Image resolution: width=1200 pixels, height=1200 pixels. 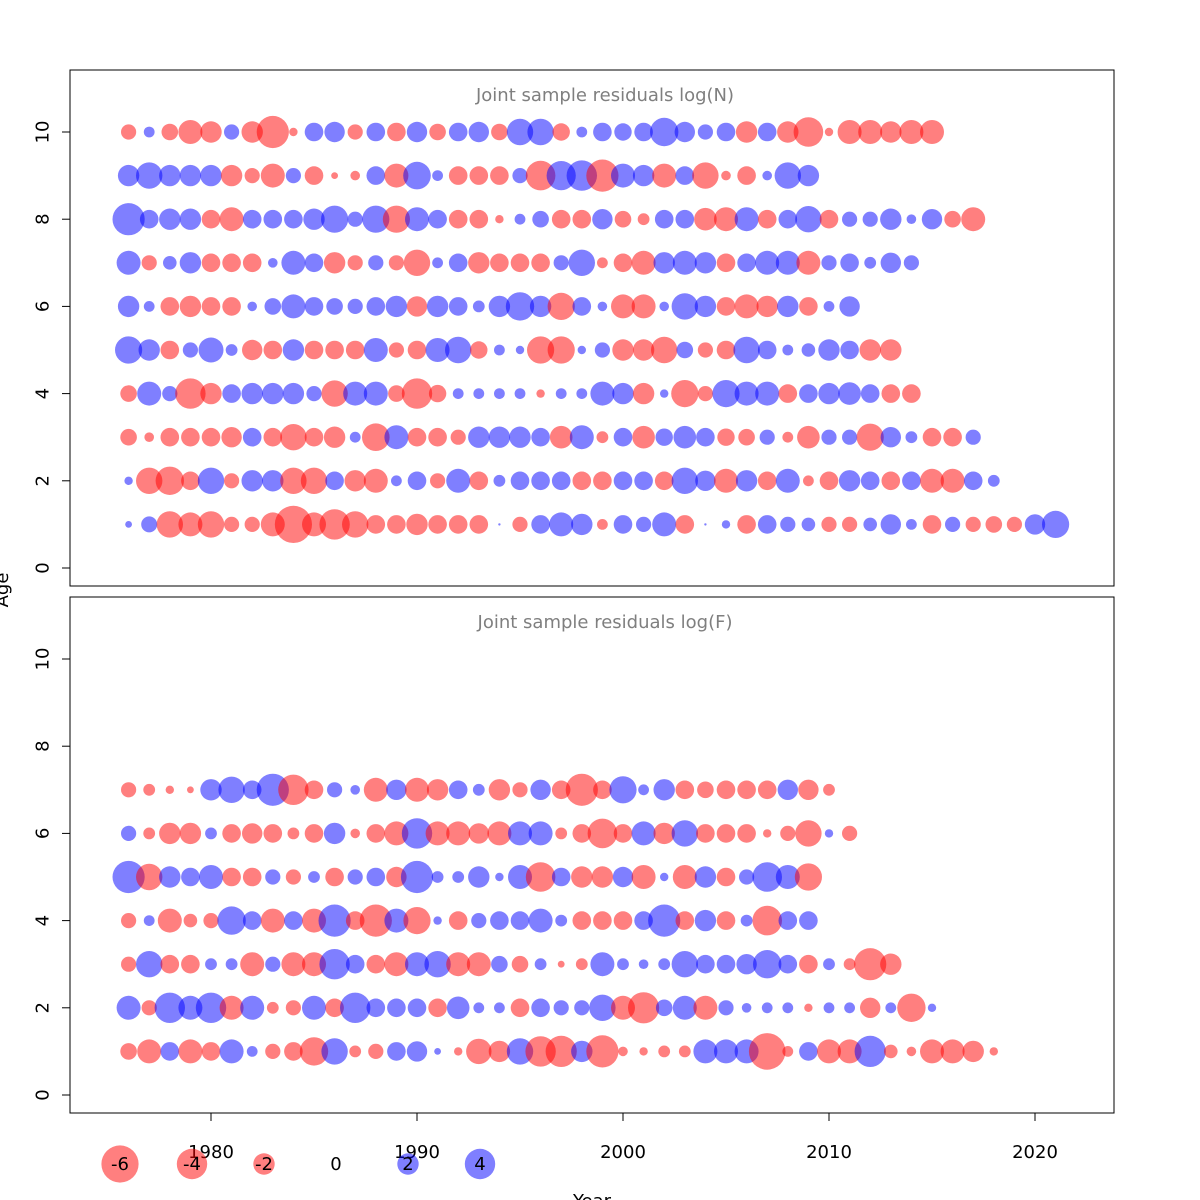 What do you see at coordinates (42, 393) in the screenshot?
I see `y-tick-label: 4` at bounding box center [42, 393].